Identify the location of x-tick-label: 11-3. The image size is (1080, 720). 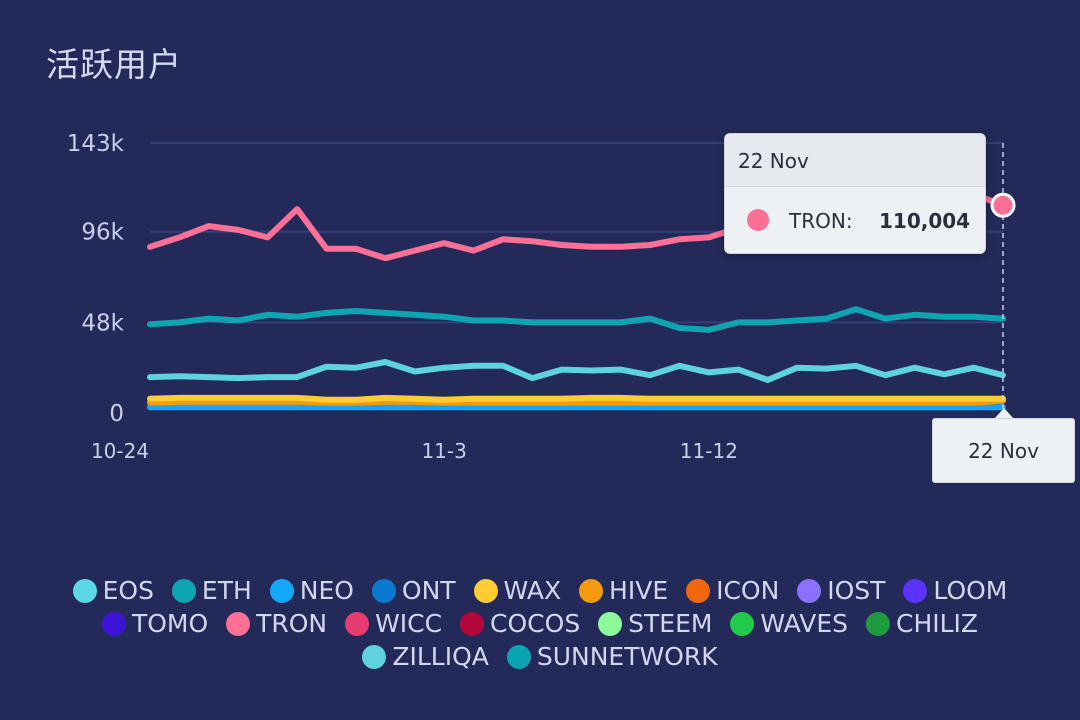
(443, 451).